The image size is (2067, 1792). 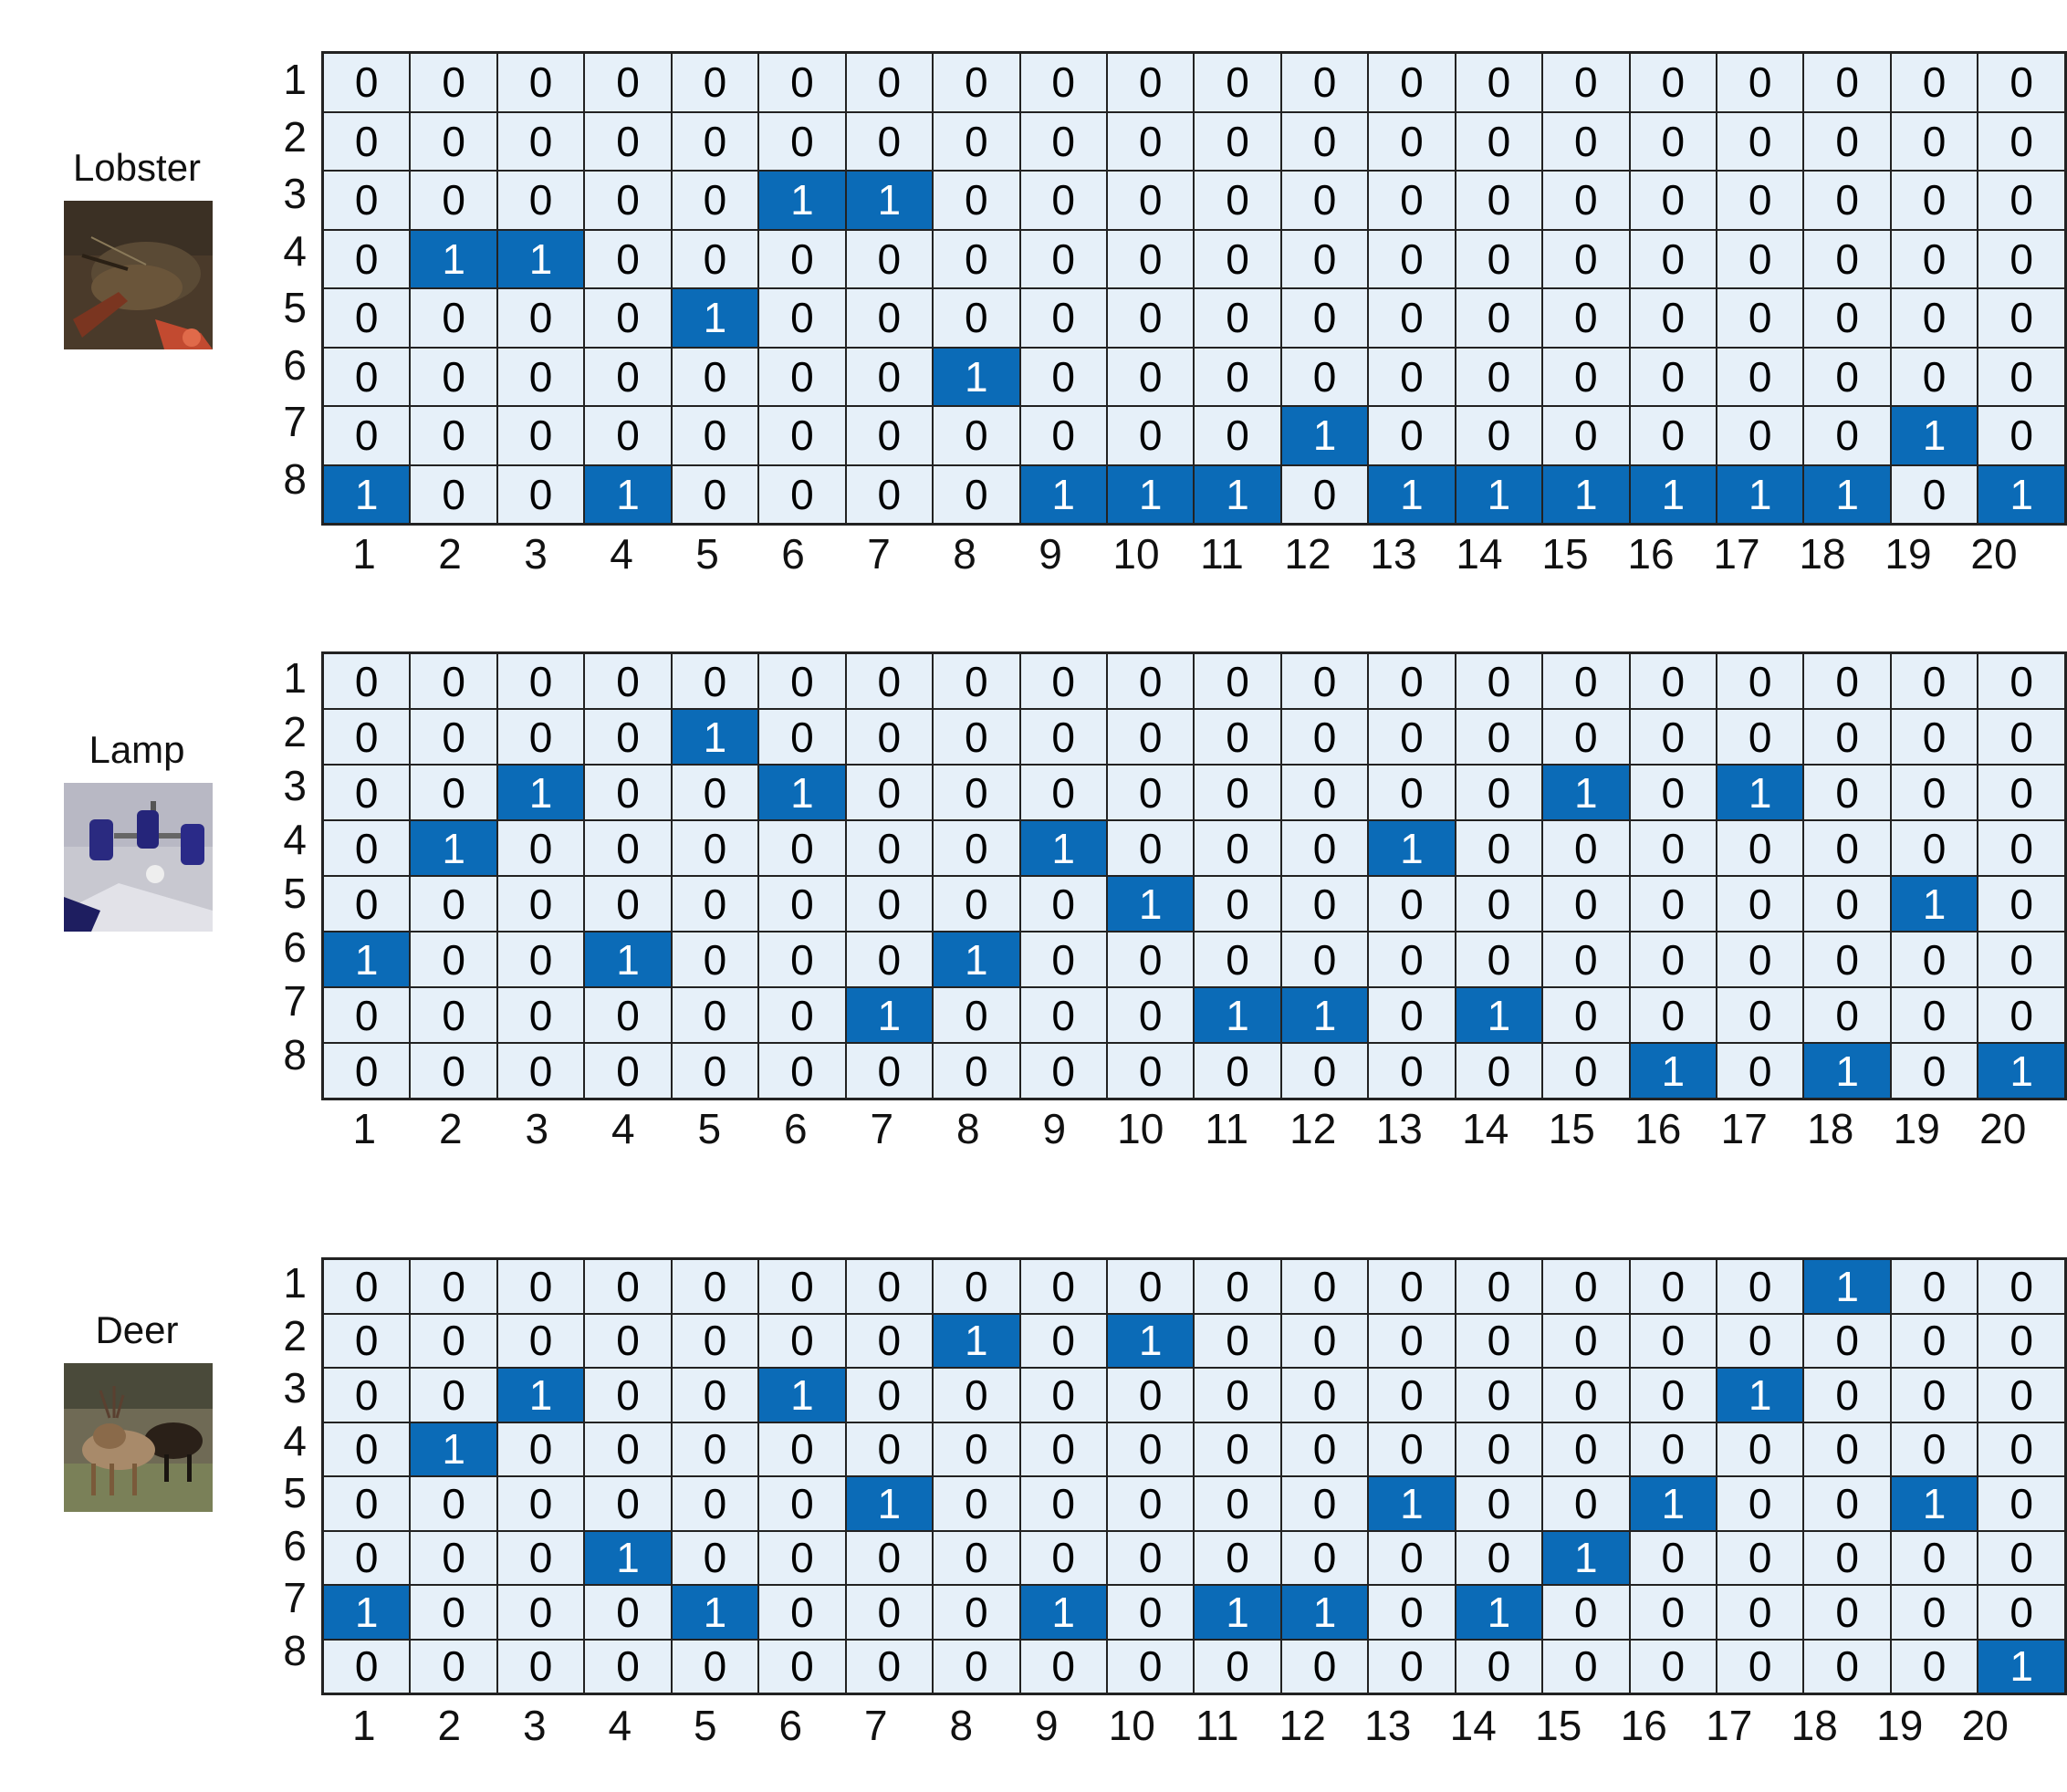 What do you see at coordinates (1994, 554) in the screenshot?
I see `column-label: 20` at bounding box center [1994, 554].